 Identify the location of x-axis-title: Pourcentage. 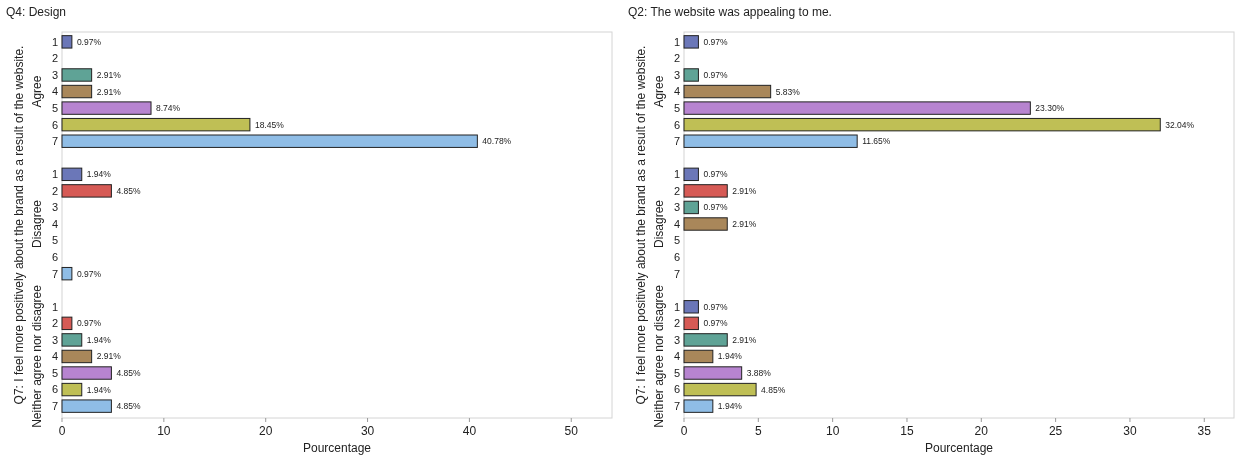
(959, 448).